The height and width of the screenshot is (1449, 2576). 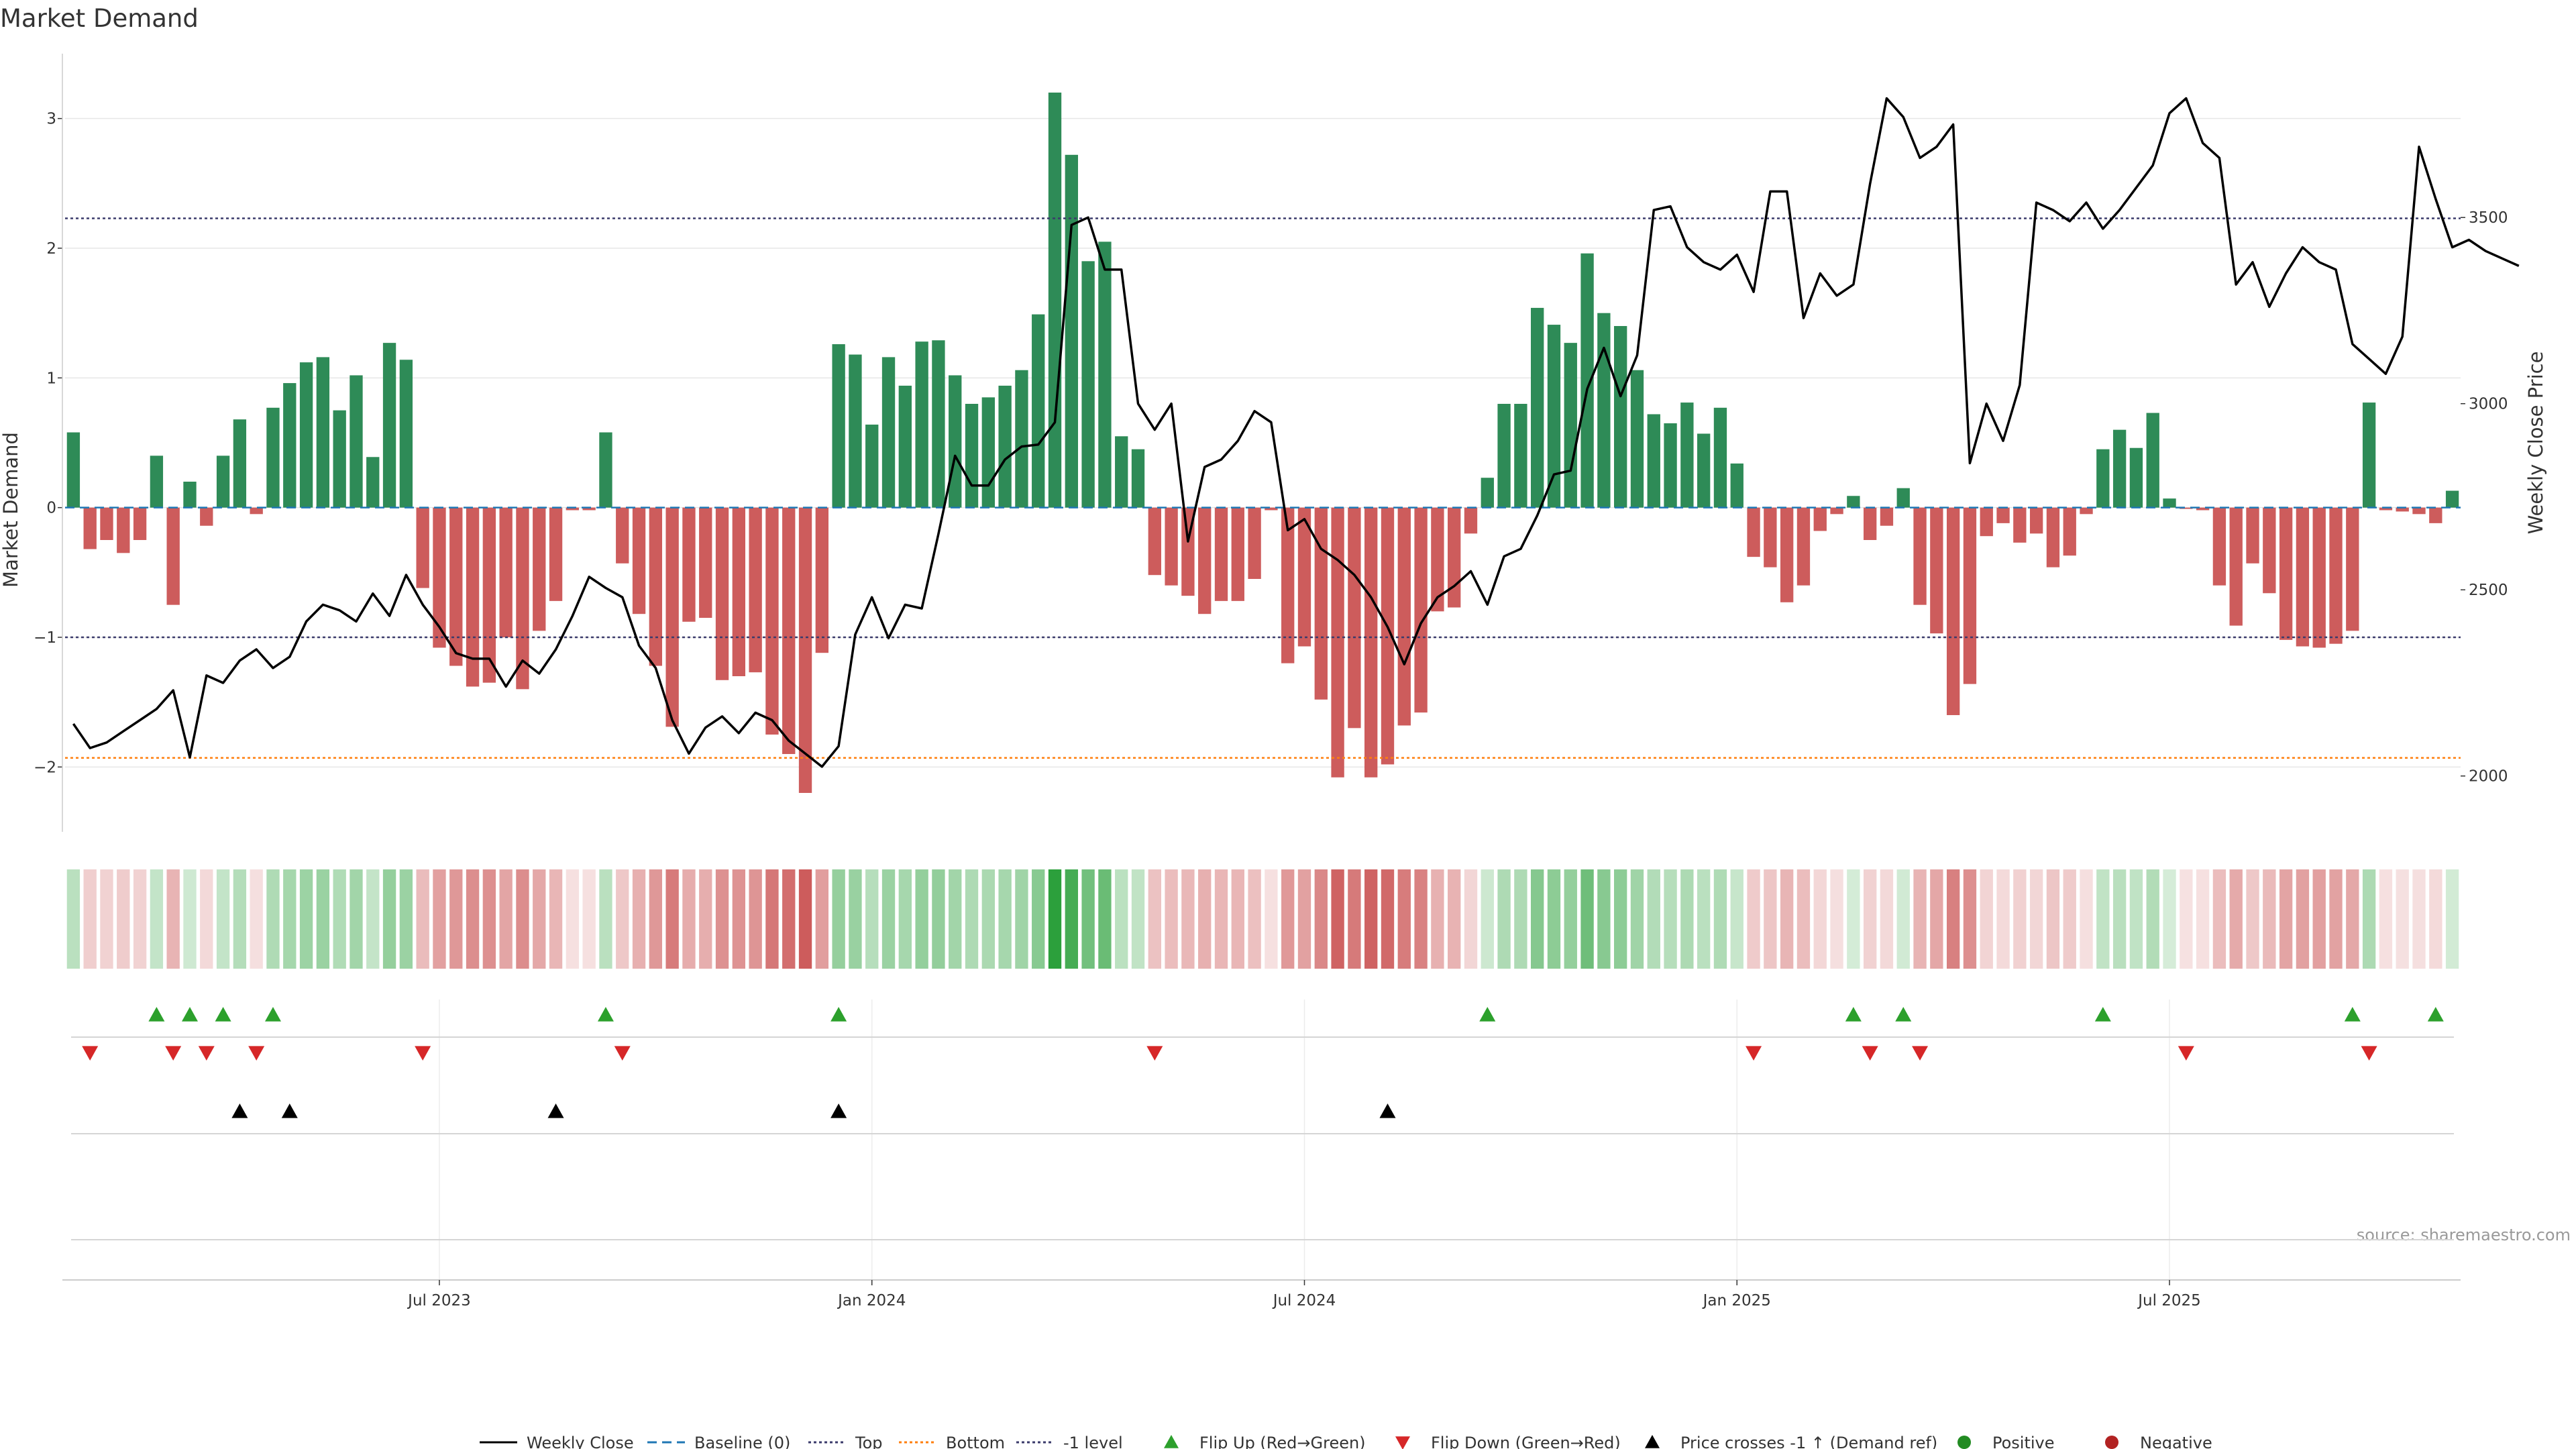 I want to click on demand-heat-strip, so click(x=1262, y=919).